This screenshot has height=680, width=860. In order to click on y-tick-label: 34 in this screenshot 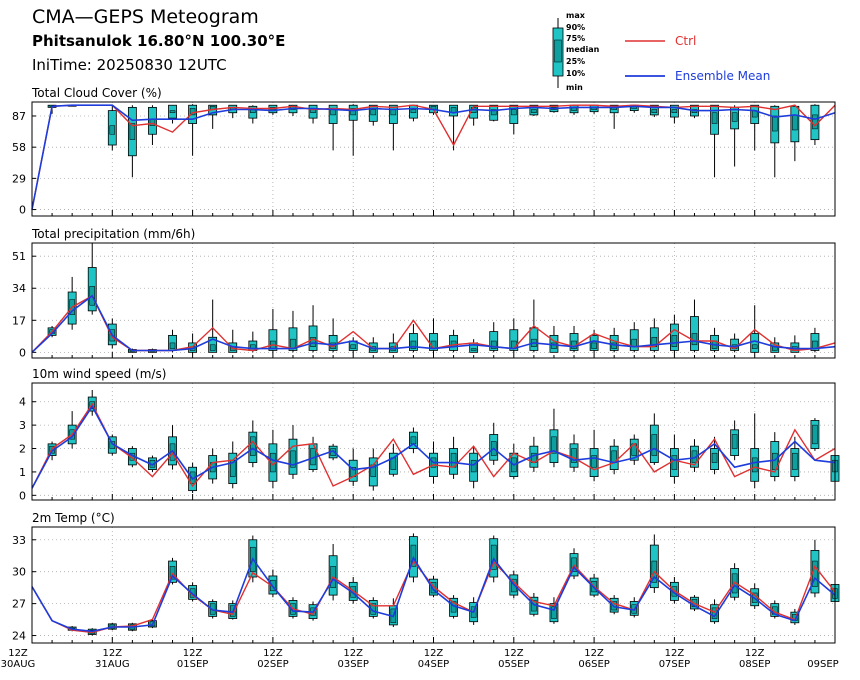, I will do `click(19, 288)`.